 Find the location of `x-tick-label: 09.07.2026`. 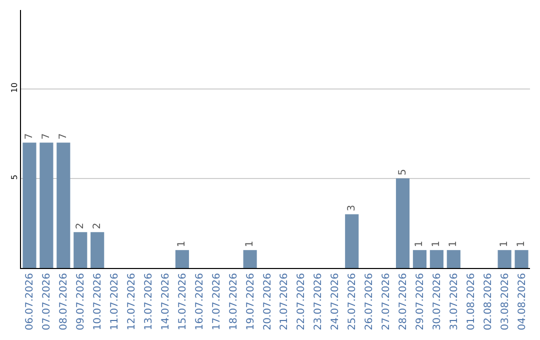

x-tick-label: 09.07.2026 is located at coordinates (81, 301).